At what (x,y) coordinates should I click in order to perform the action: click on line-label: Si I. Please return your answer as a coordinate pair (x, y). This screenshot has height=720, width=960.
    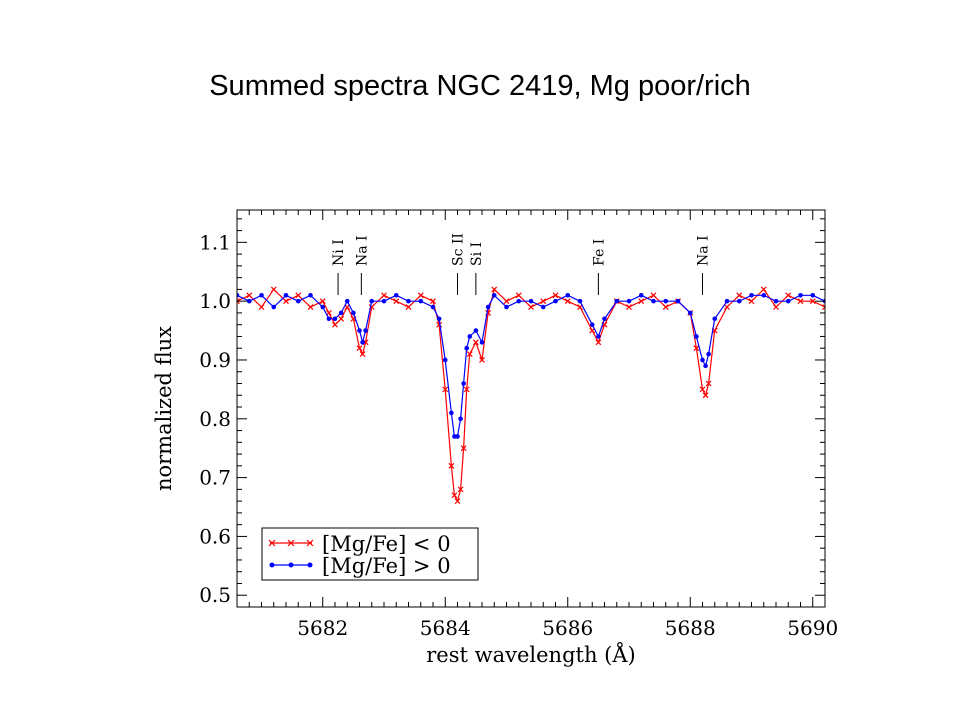
    Looking at the image, I should click on (477, 254).